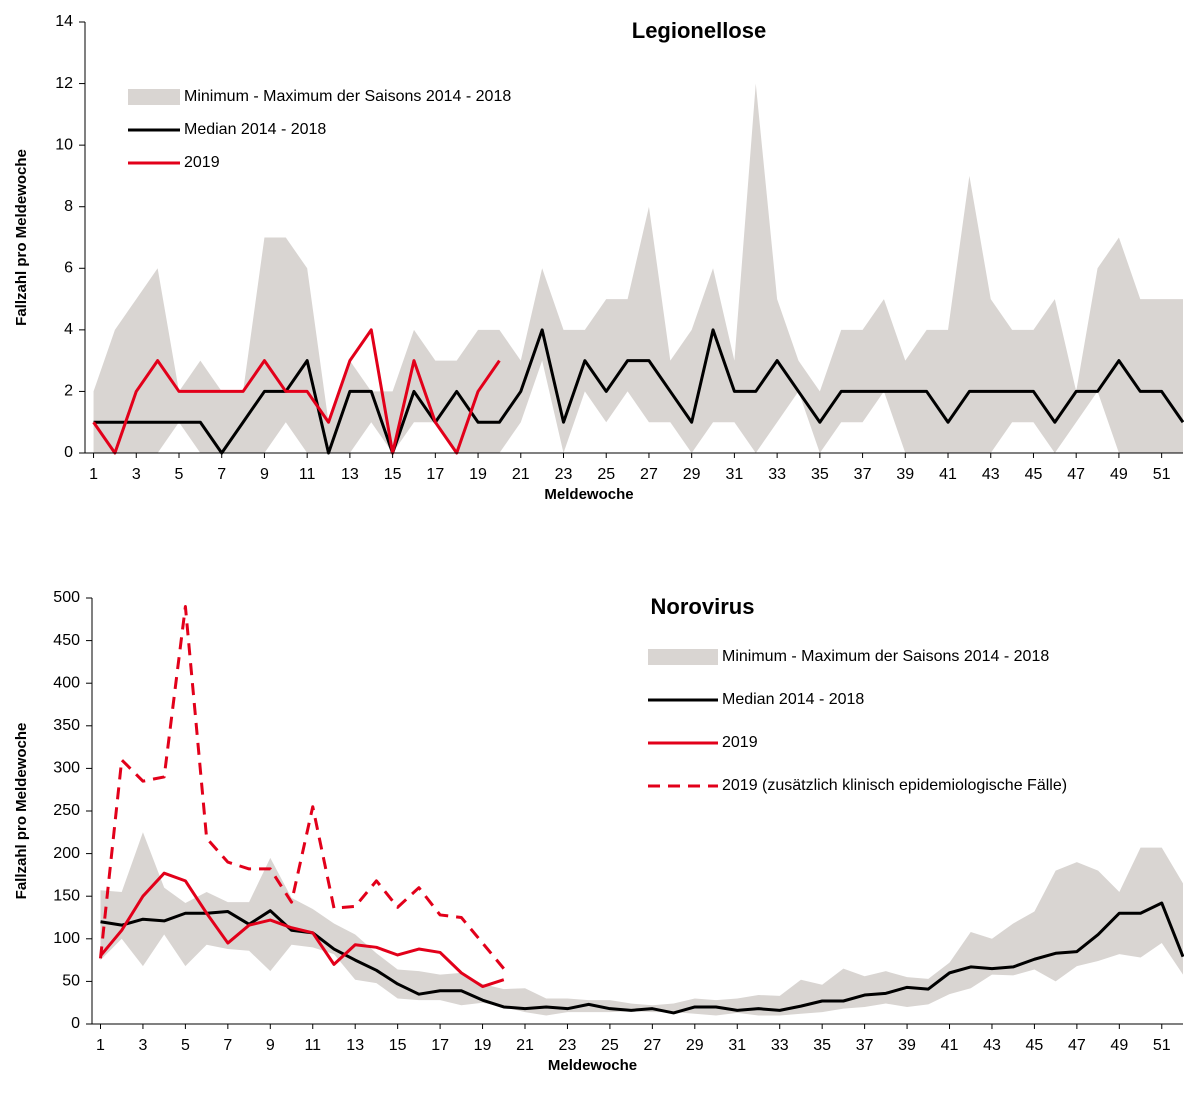 The width and height of the screenshot is (1184, 1093). I want to click on y-tick-label: 300, so click(66, 768).